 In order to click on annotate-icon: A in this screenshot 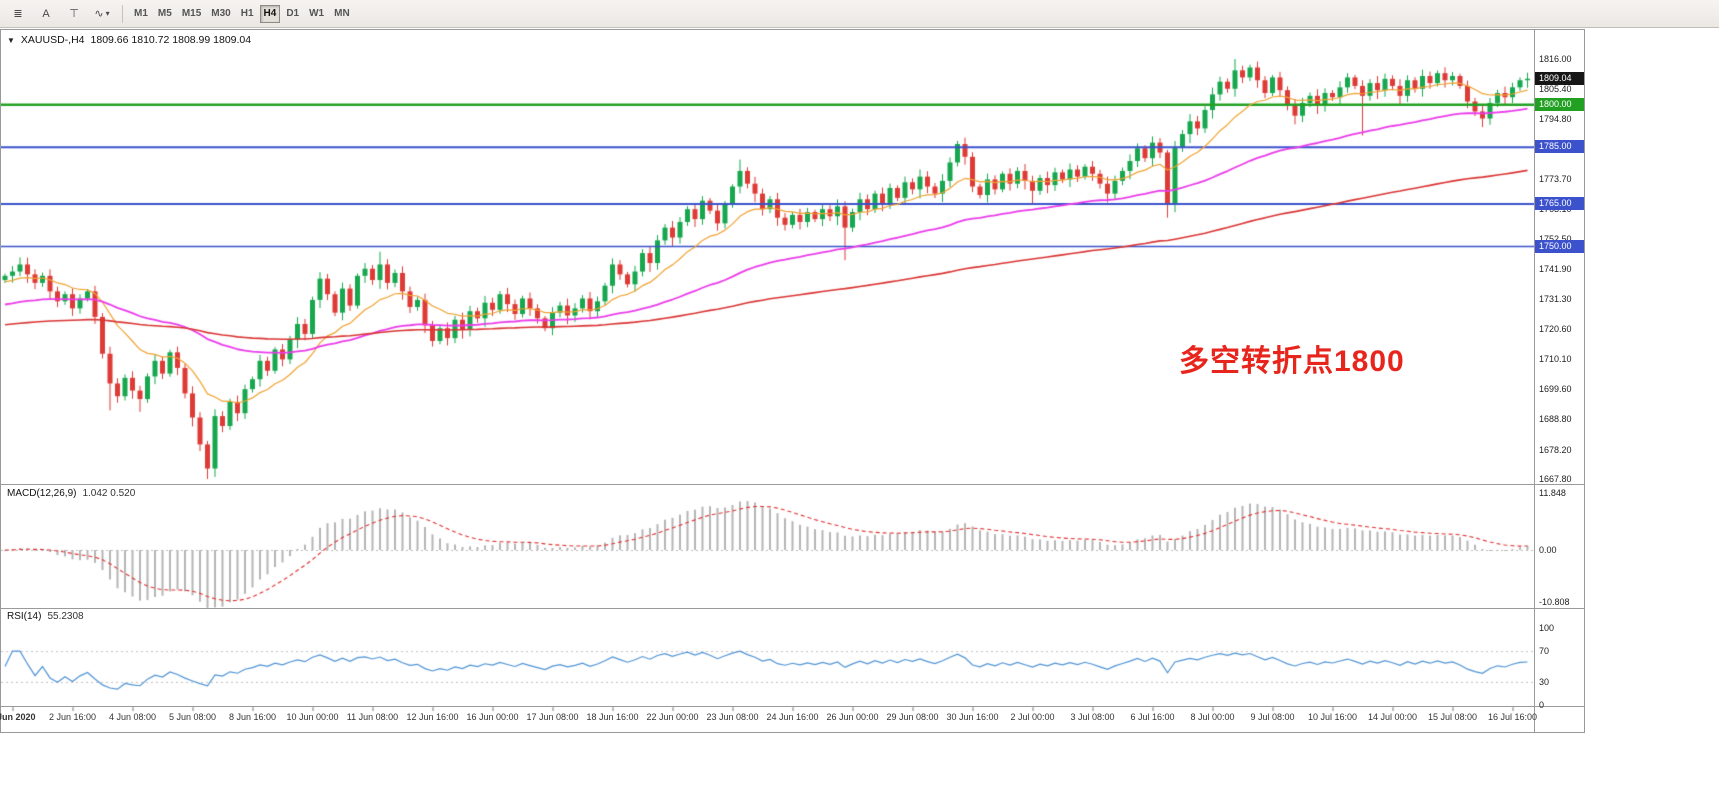, I will do `click(46, 13)`.